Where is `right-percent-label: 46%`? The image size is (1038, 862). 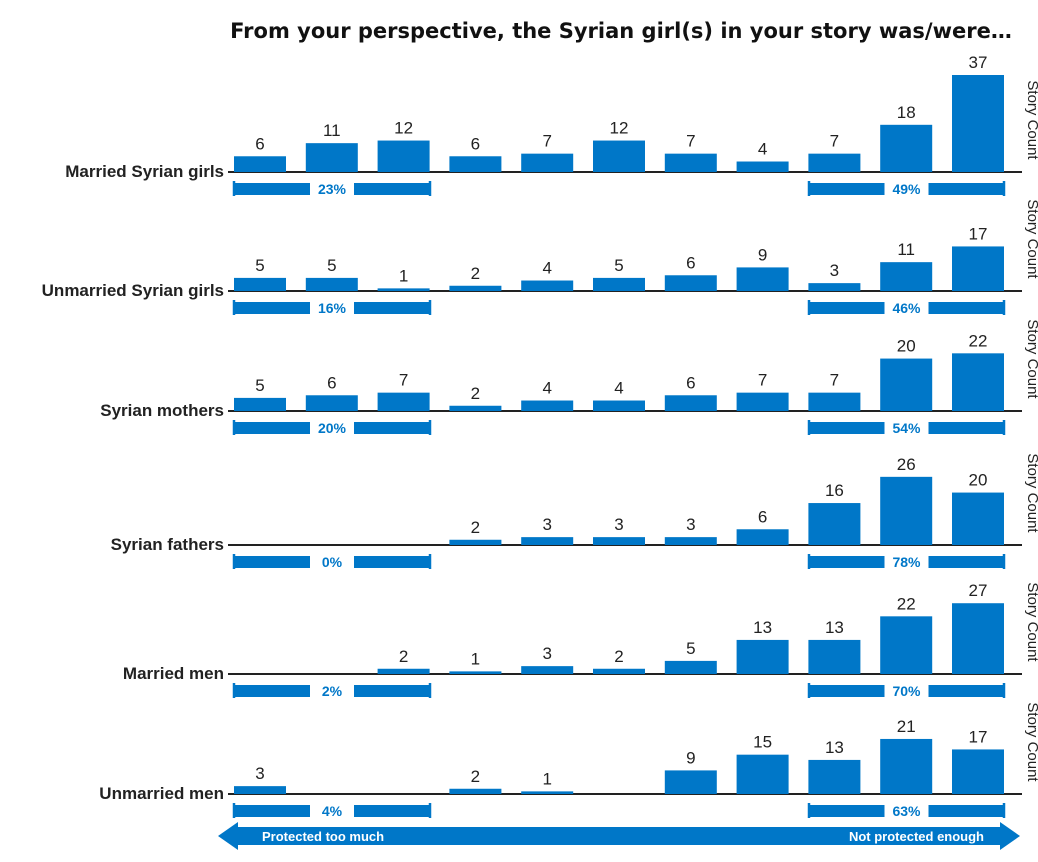
right-percent-label: 46% is located at coordinates (906, 308).